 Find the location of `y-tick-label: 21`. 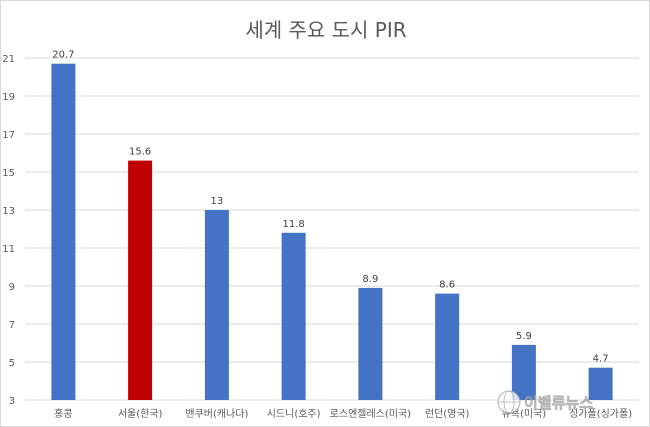

y-tick-label: 21 is located at coordinates (8, 59).